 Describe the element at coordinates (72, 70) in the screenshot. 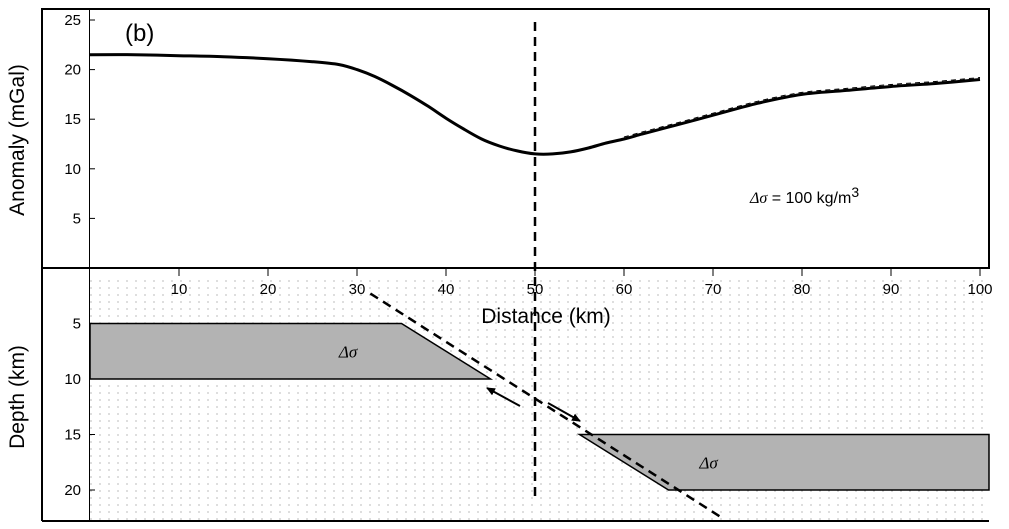

I see `anomaly-y-tick-label: 20` at that location.